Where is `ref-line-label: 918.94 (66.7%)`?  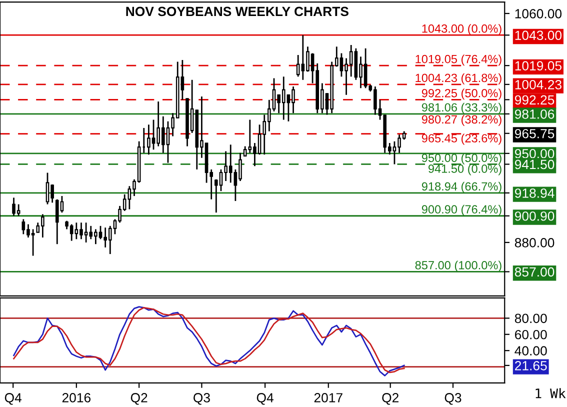
ref-line-label: 918.94 (66.7%) is located at coordinates (462, 187).